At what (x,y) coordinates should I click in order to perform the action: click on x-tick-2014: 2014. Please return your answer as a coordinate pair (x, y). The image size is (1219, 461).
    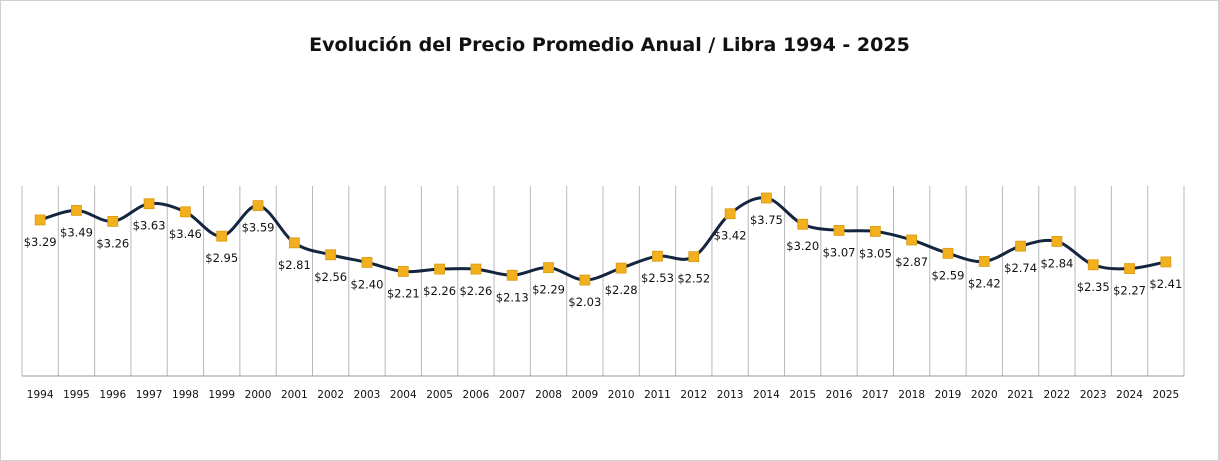
    Looking at the image, I should click on (766, 395).